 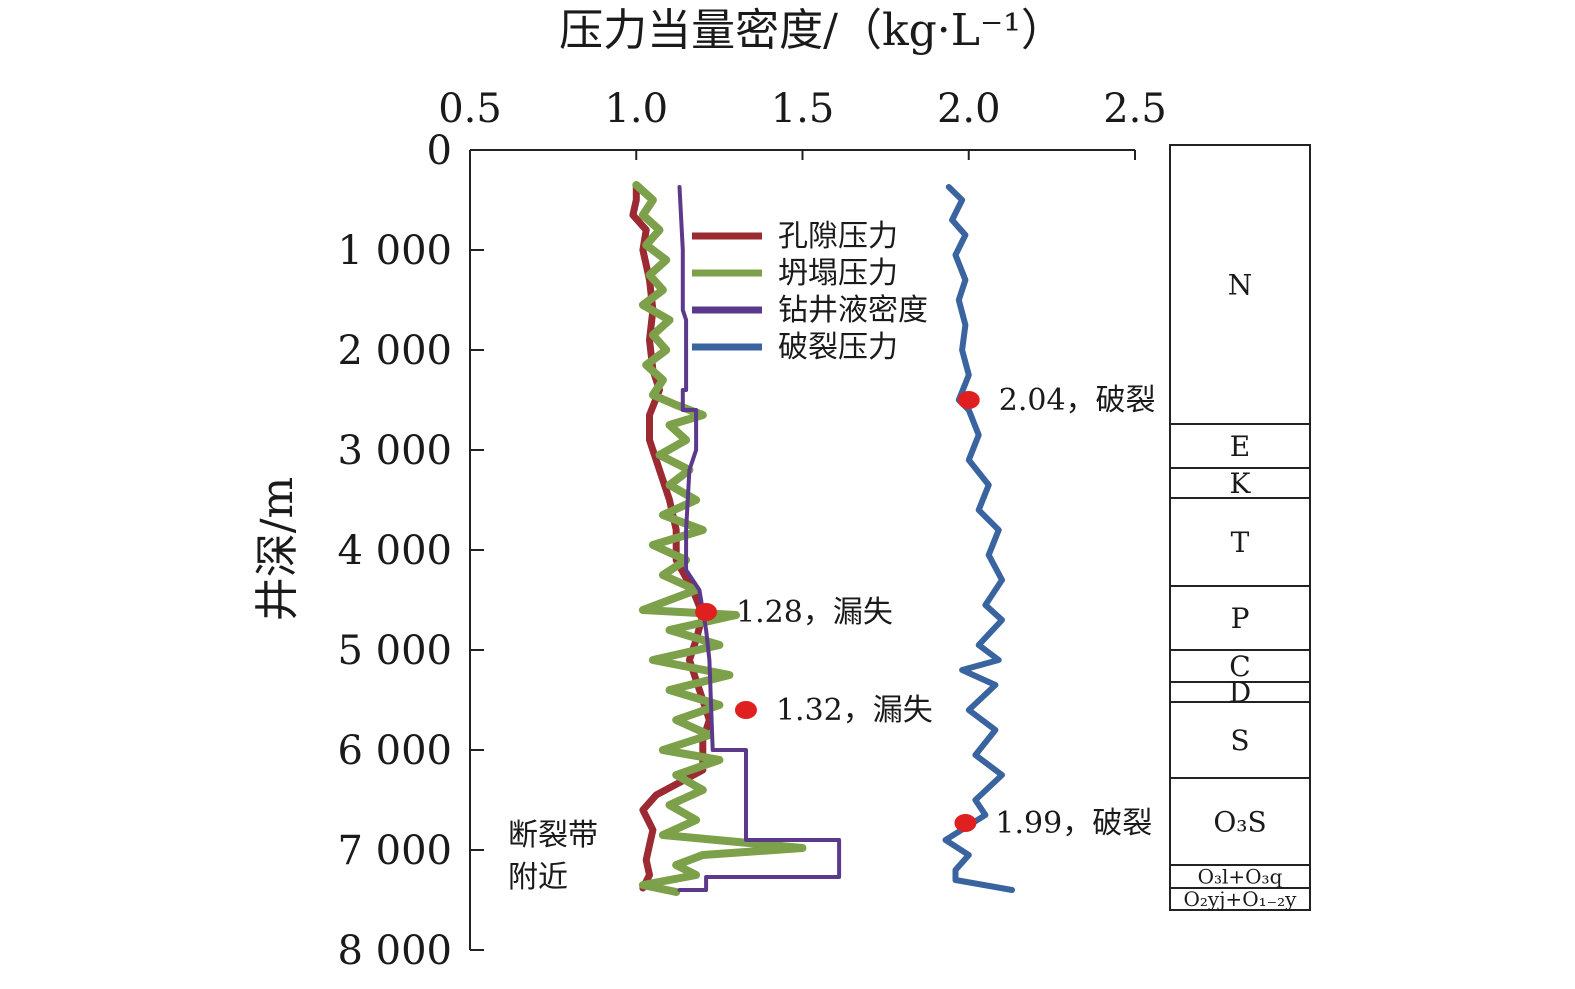 What do you see at coordinates (277, 549) in the screenshot?
I see `y-axis-label: 井深/m` at bounding box center [277, 549].